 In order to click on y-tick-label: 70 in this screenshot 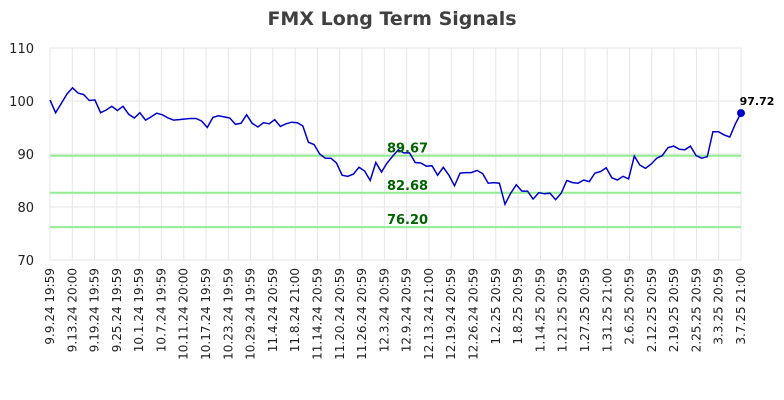, I will do `click(25, 261)`.